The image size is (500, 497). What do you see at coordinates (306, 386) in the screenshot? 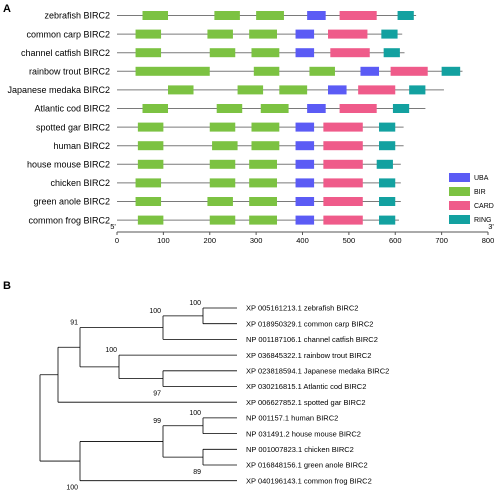
I see `tree-leaf-label: XP 030216815.1 Atlantic cod BIRC2` at bounding box center [306, 386].